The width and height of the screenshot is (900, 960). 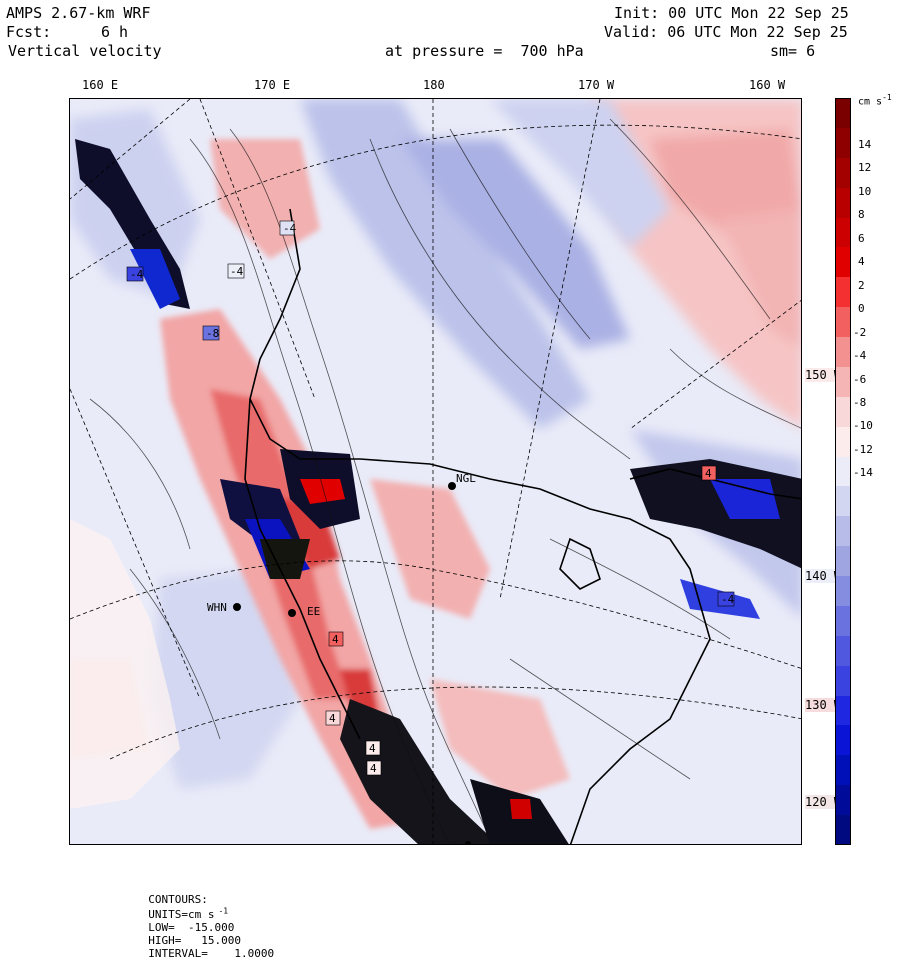 What do you see at coordinates (860, 402) in the screenshot?
I see `colorbar-tick-label: -8` at bounding box center [860, 402].